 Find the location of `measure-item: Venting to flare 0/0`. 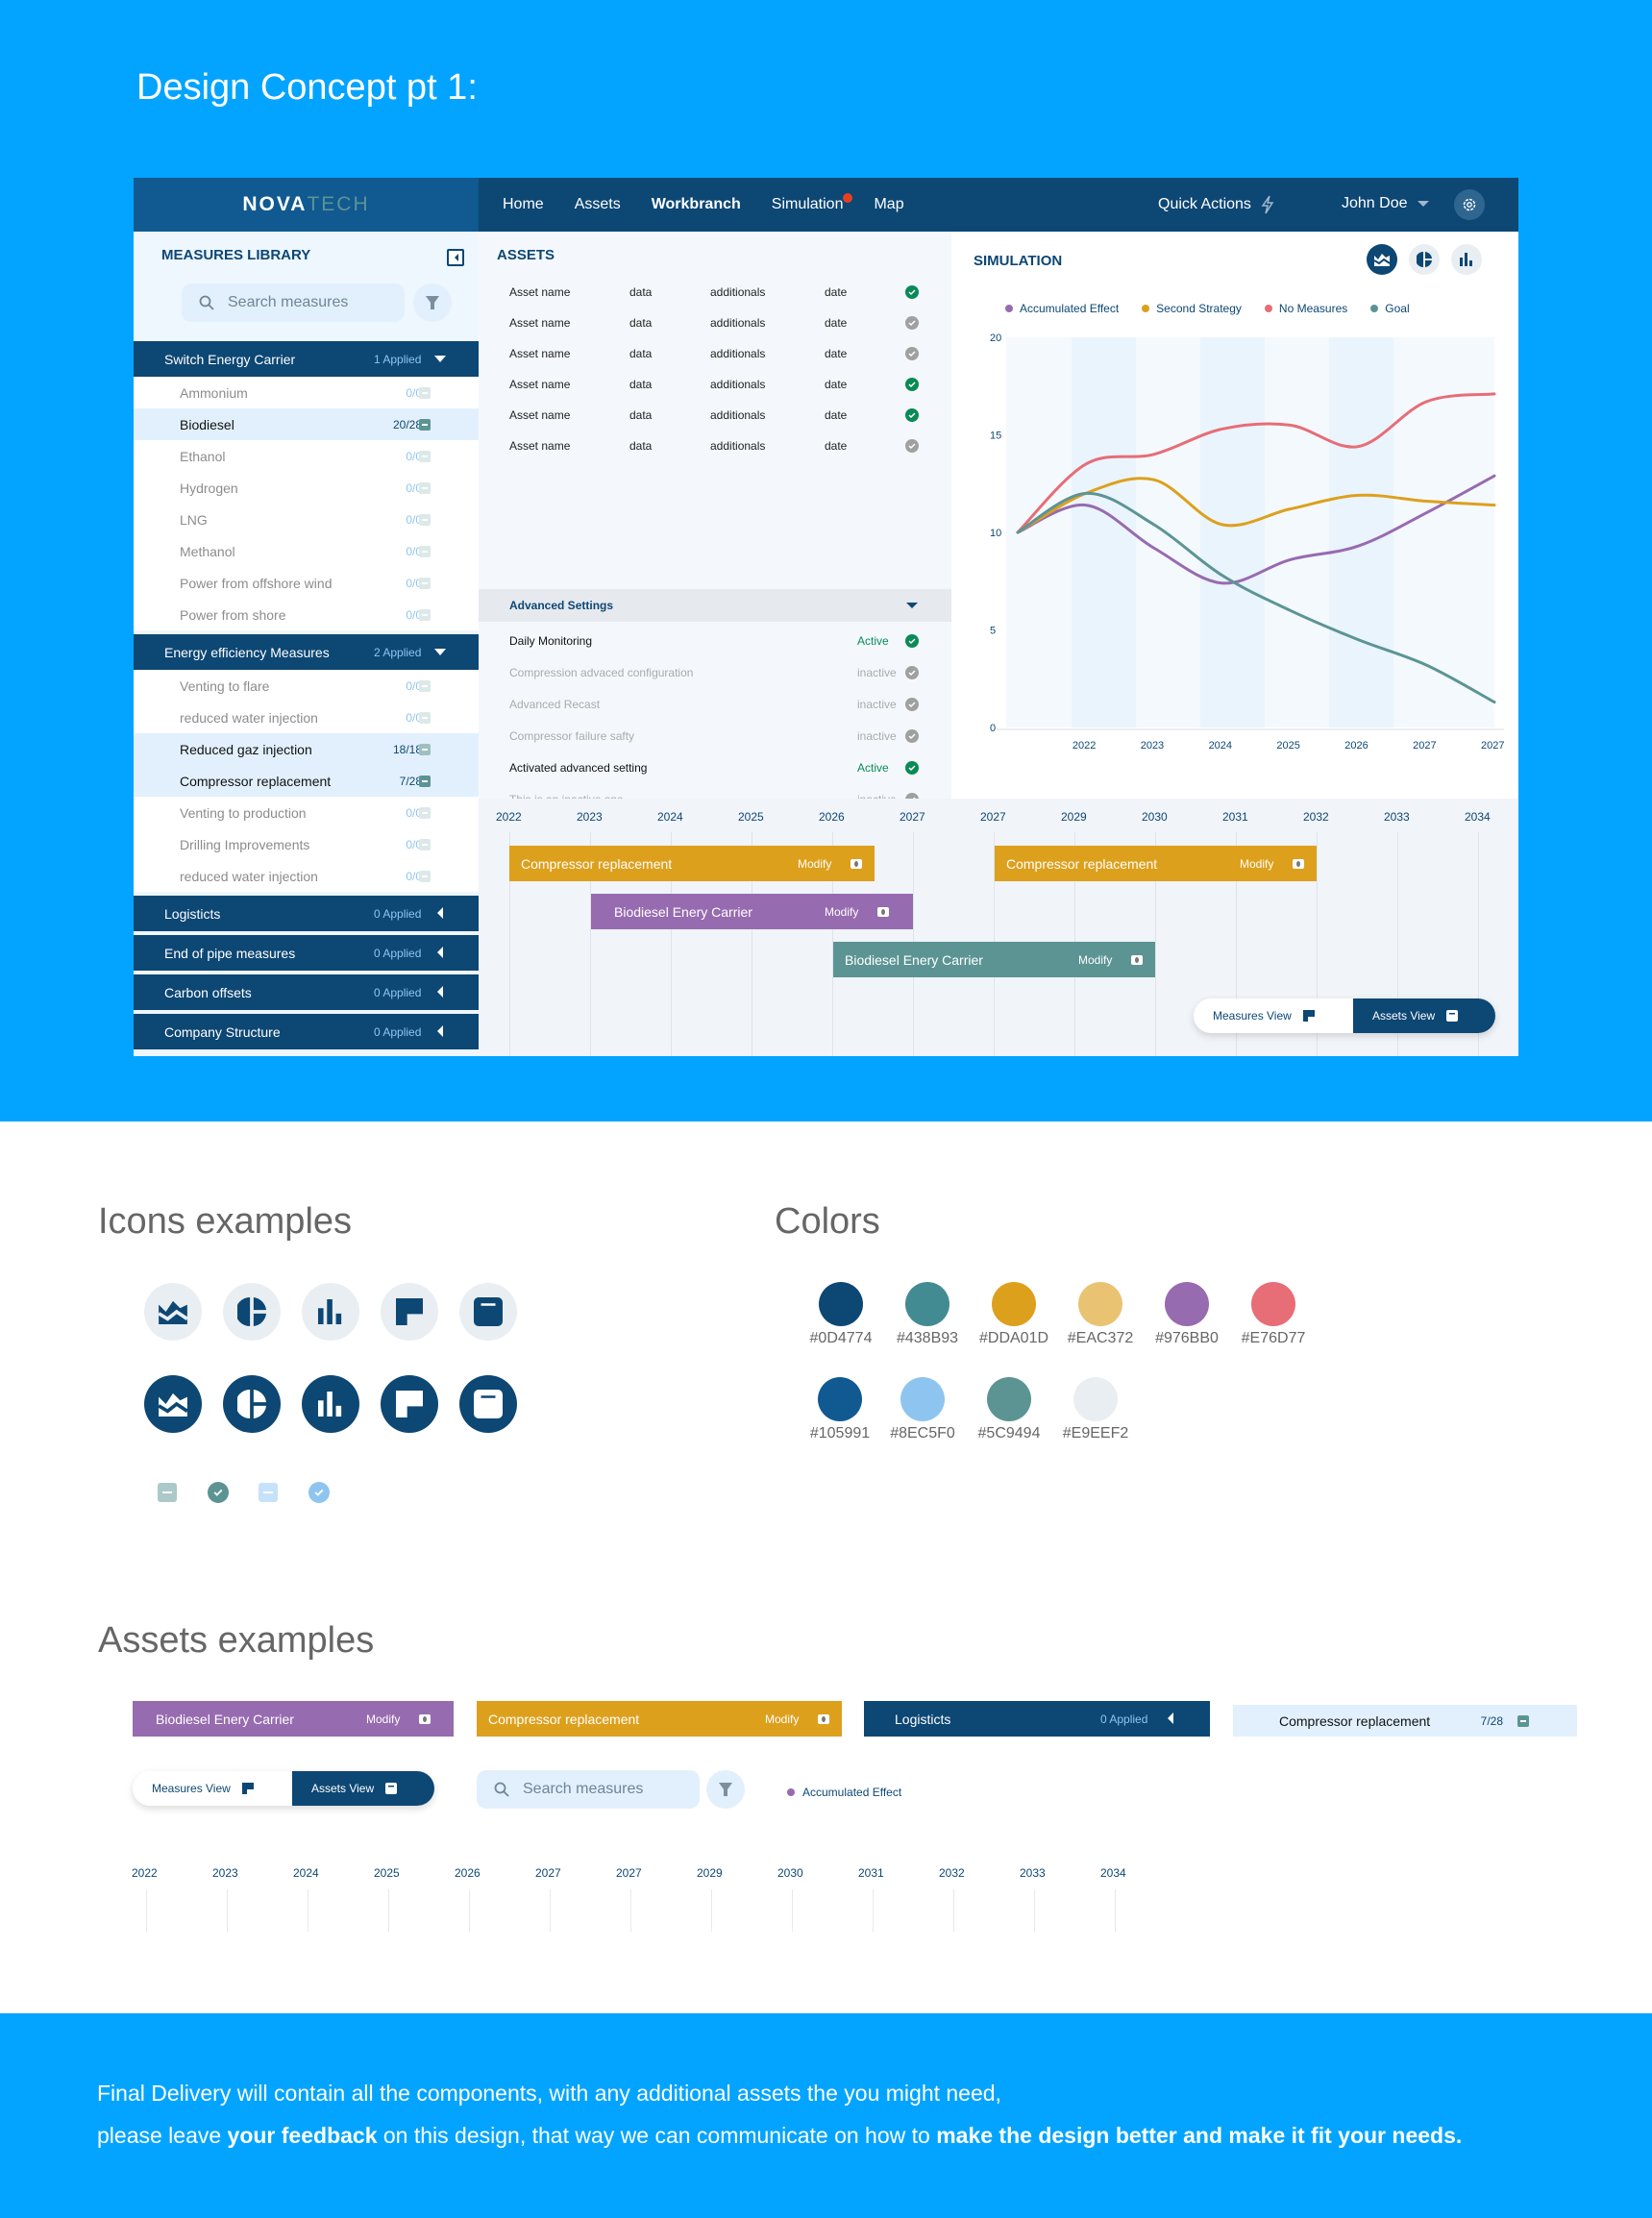

measure-item: Venting to flare 0/0 is located at coordinates (306, 686).